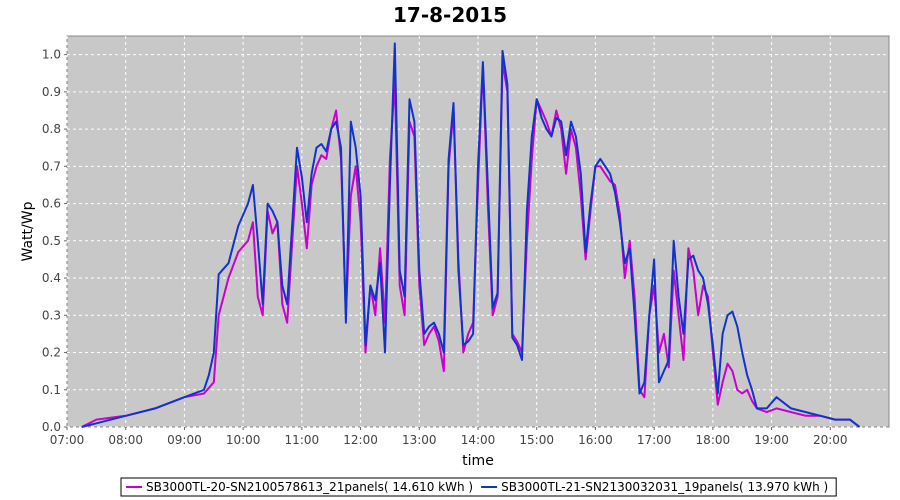  What do you see at coordinates (184, 440) in the screenshot?
I see `x-tick-label: 09:00` at bounding box center [184, 440].